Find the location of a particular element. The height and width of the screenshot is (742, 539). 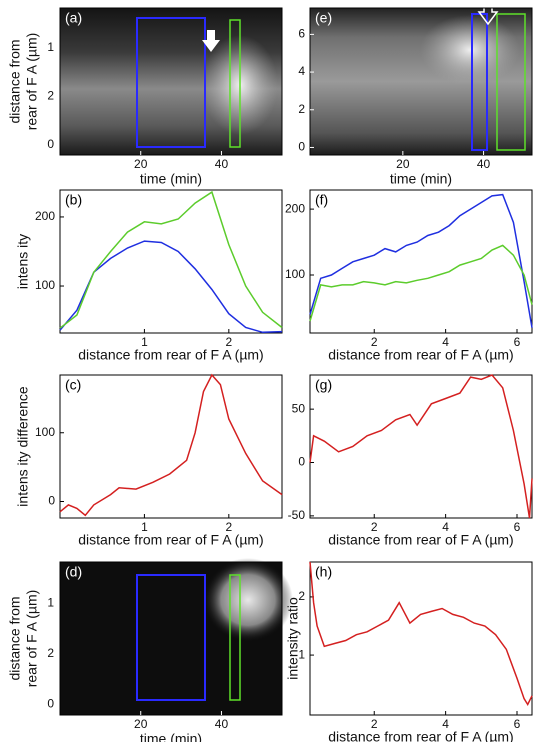

y-axis-label: intens ity is located at coordinates (23, 261).